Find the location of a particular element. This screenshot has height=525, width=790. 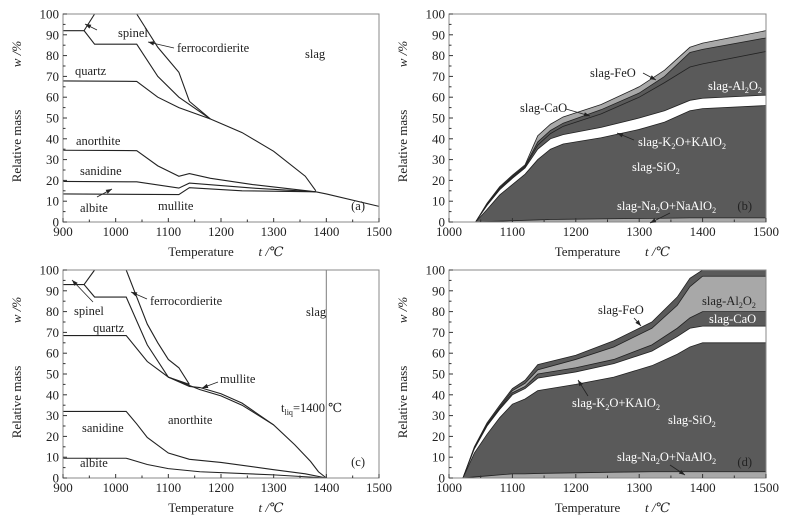

x-tick-label: 1400 is located at coordinates (326, 487).